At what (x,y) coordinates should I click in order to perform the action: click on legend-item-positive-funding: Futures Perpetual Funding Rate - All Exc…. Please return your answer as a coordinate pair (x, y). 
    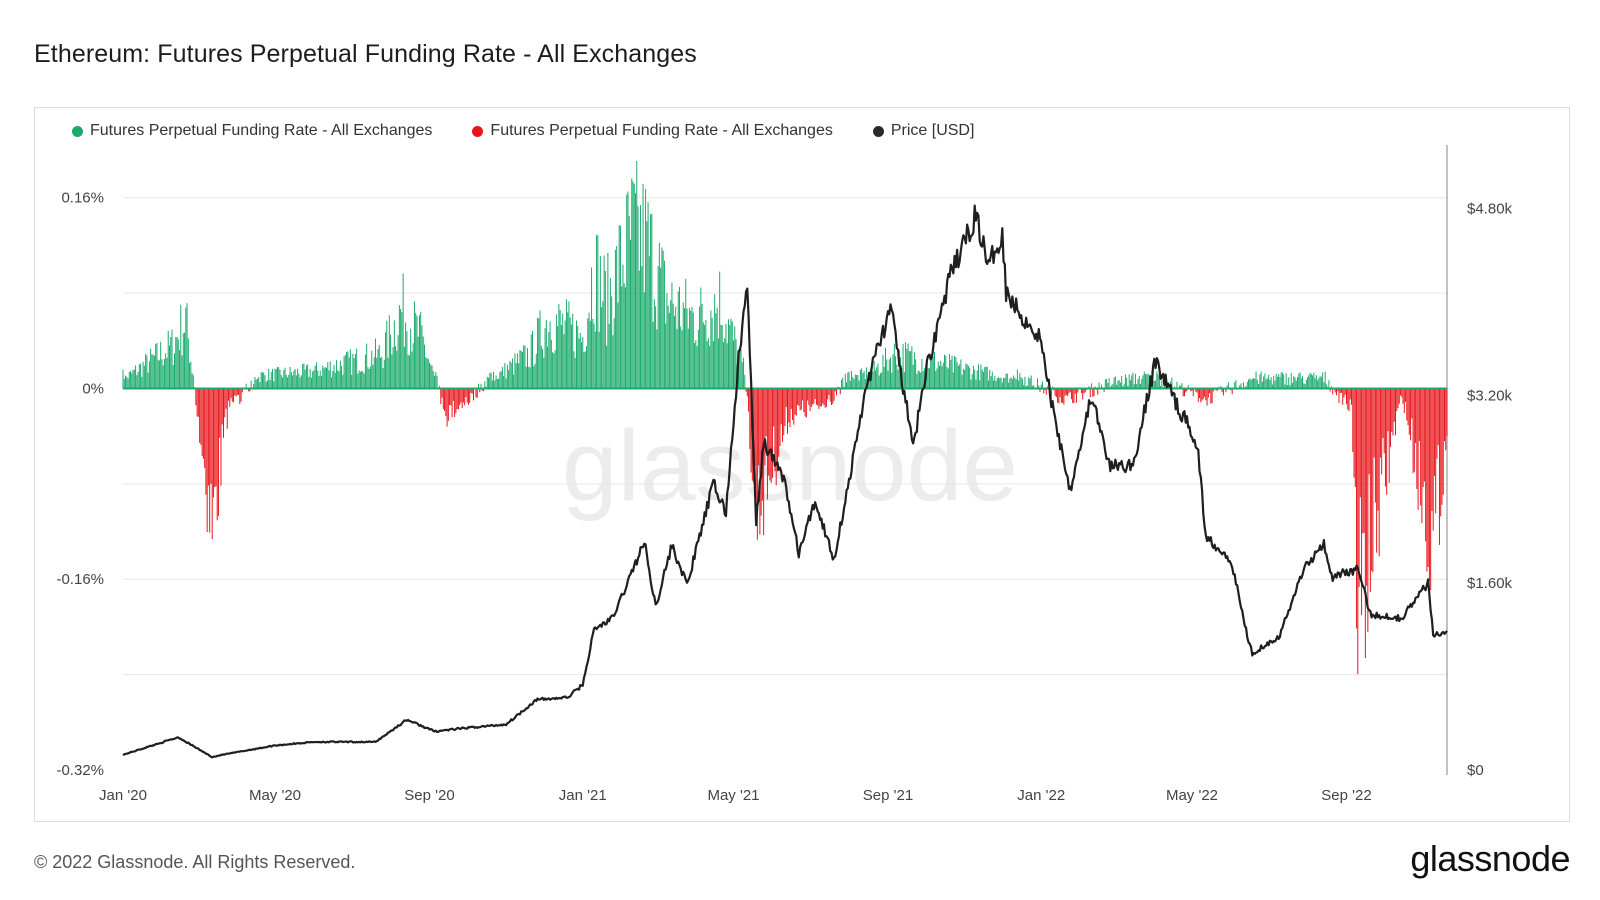
    Looking at the image, I should click on (252, 131).